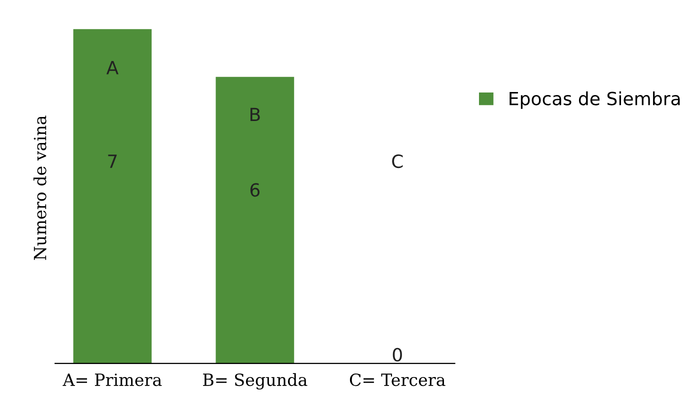 This screenshot has height=413, width=689. What do you see at coordinates (112, 67) in the screenshot?
I see `annotation: A` at bounding box center [112, 67].